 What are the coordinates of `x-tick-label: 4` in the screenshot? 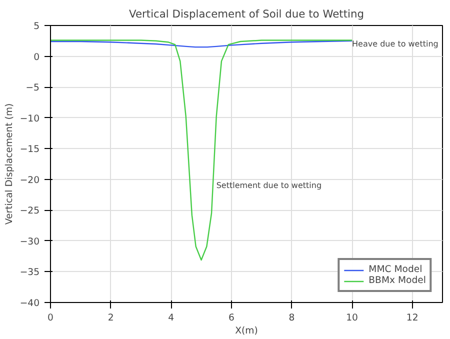 It's located at (171, 318).